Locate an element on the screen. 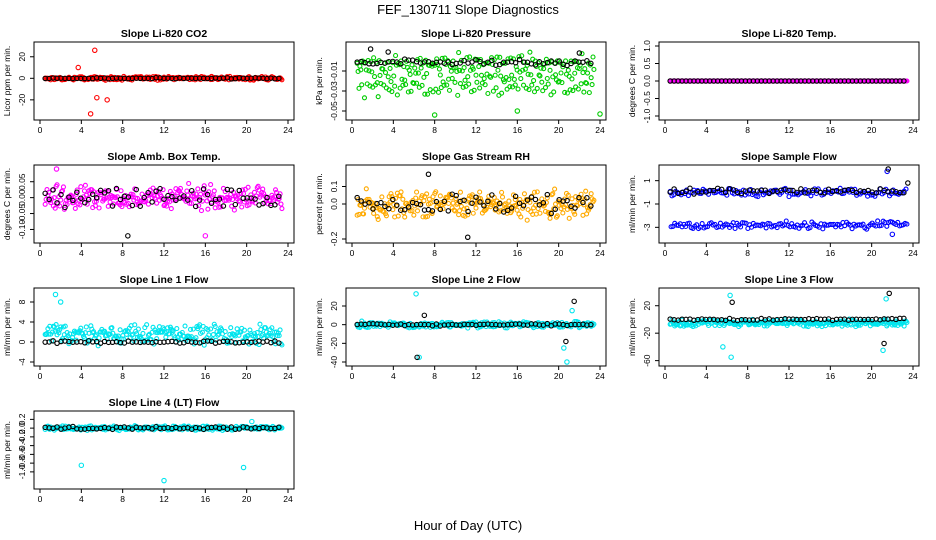  panel-title: Slope Line 2 Flow is located at coordinates (477, 280).